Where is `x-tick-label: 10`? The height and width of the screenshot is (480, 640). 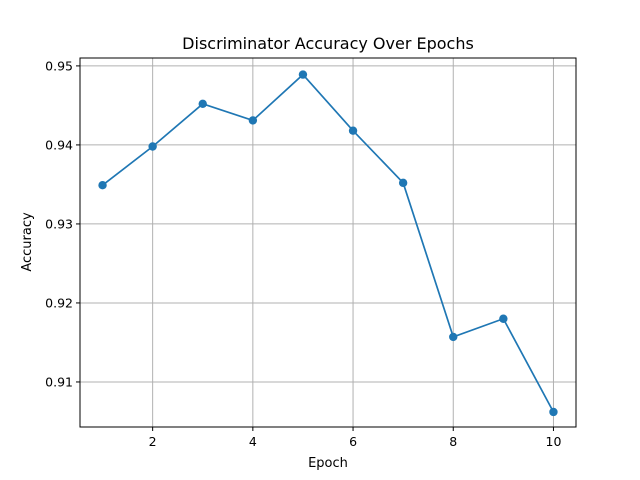 x-tick-label: 10 is located at coordinates (554, 441).